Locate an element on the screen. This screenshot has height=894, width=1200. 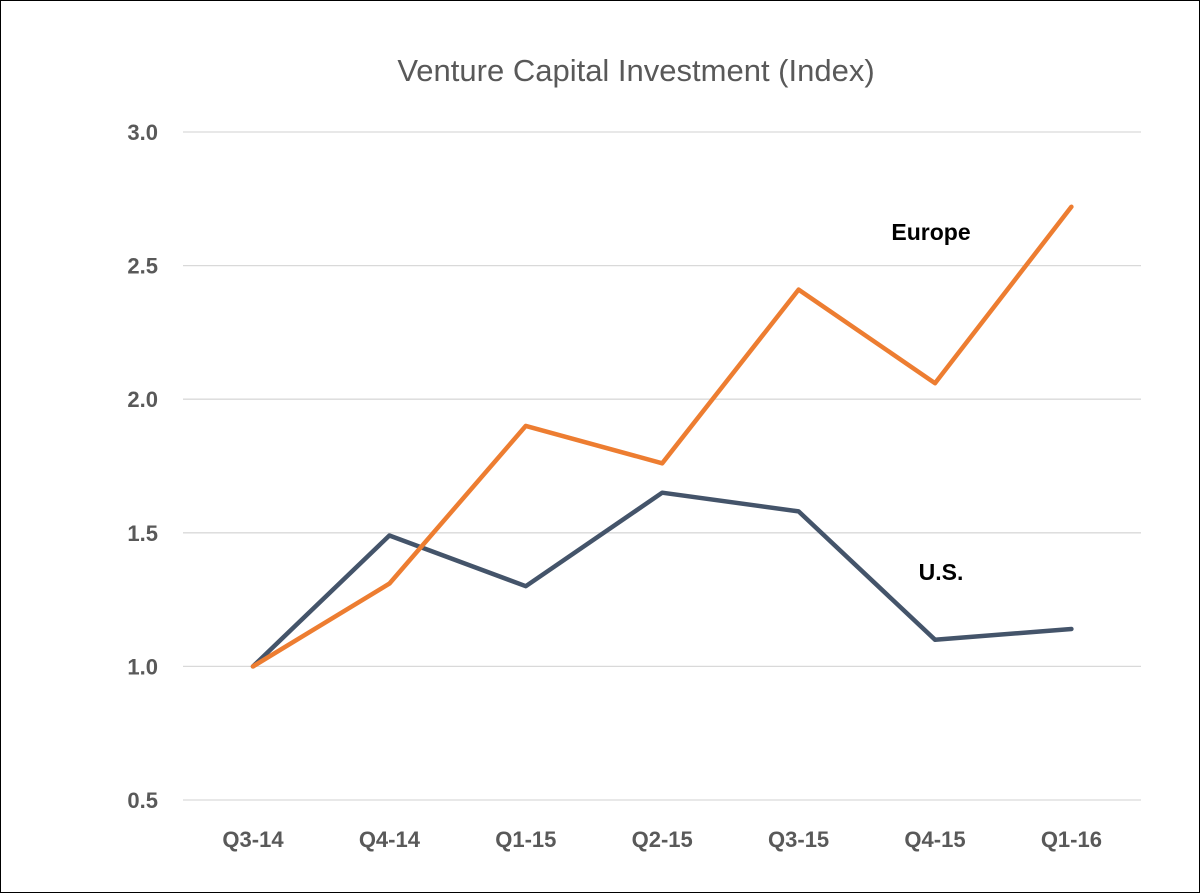
x-axis-ticks: Q3-14 Q4-14 Q1-15 Q2-15 Q3-15 Q4-15 Q1-16 is located at coordinates (662, 839).